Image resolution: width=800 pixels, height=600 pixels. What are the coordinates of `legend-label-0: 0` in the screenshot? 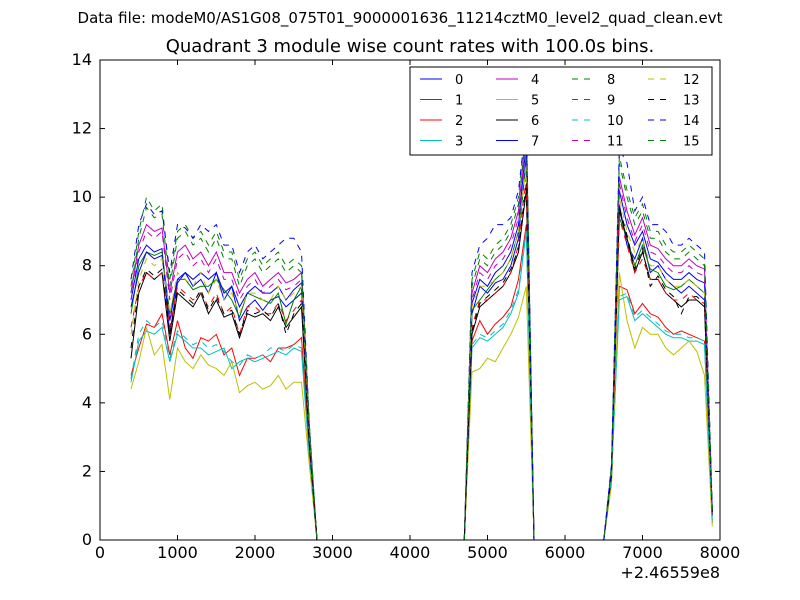 It's located at (459, 80).